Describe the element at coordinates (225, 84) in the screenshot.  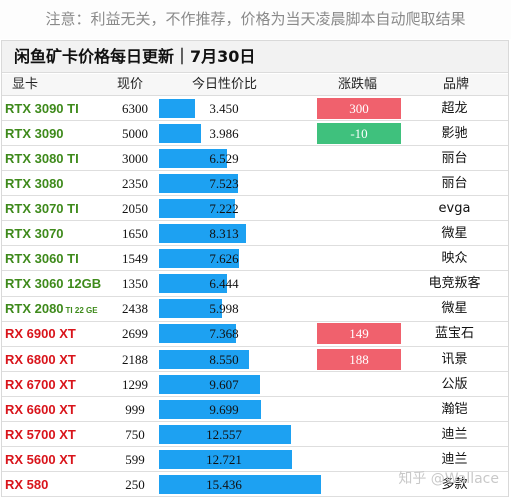
I see `header-ratio: 今日性价比` at that location.